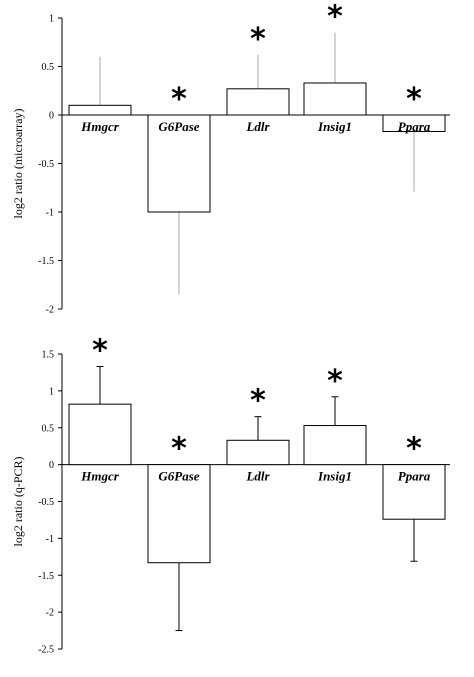 Image resolution: width=474 pixels, height=677 pixels. Describe the element at coordinates (18, 502) in the screenshot. I see `y-axis-label: log2 ratio (q-PCR)` at that location.